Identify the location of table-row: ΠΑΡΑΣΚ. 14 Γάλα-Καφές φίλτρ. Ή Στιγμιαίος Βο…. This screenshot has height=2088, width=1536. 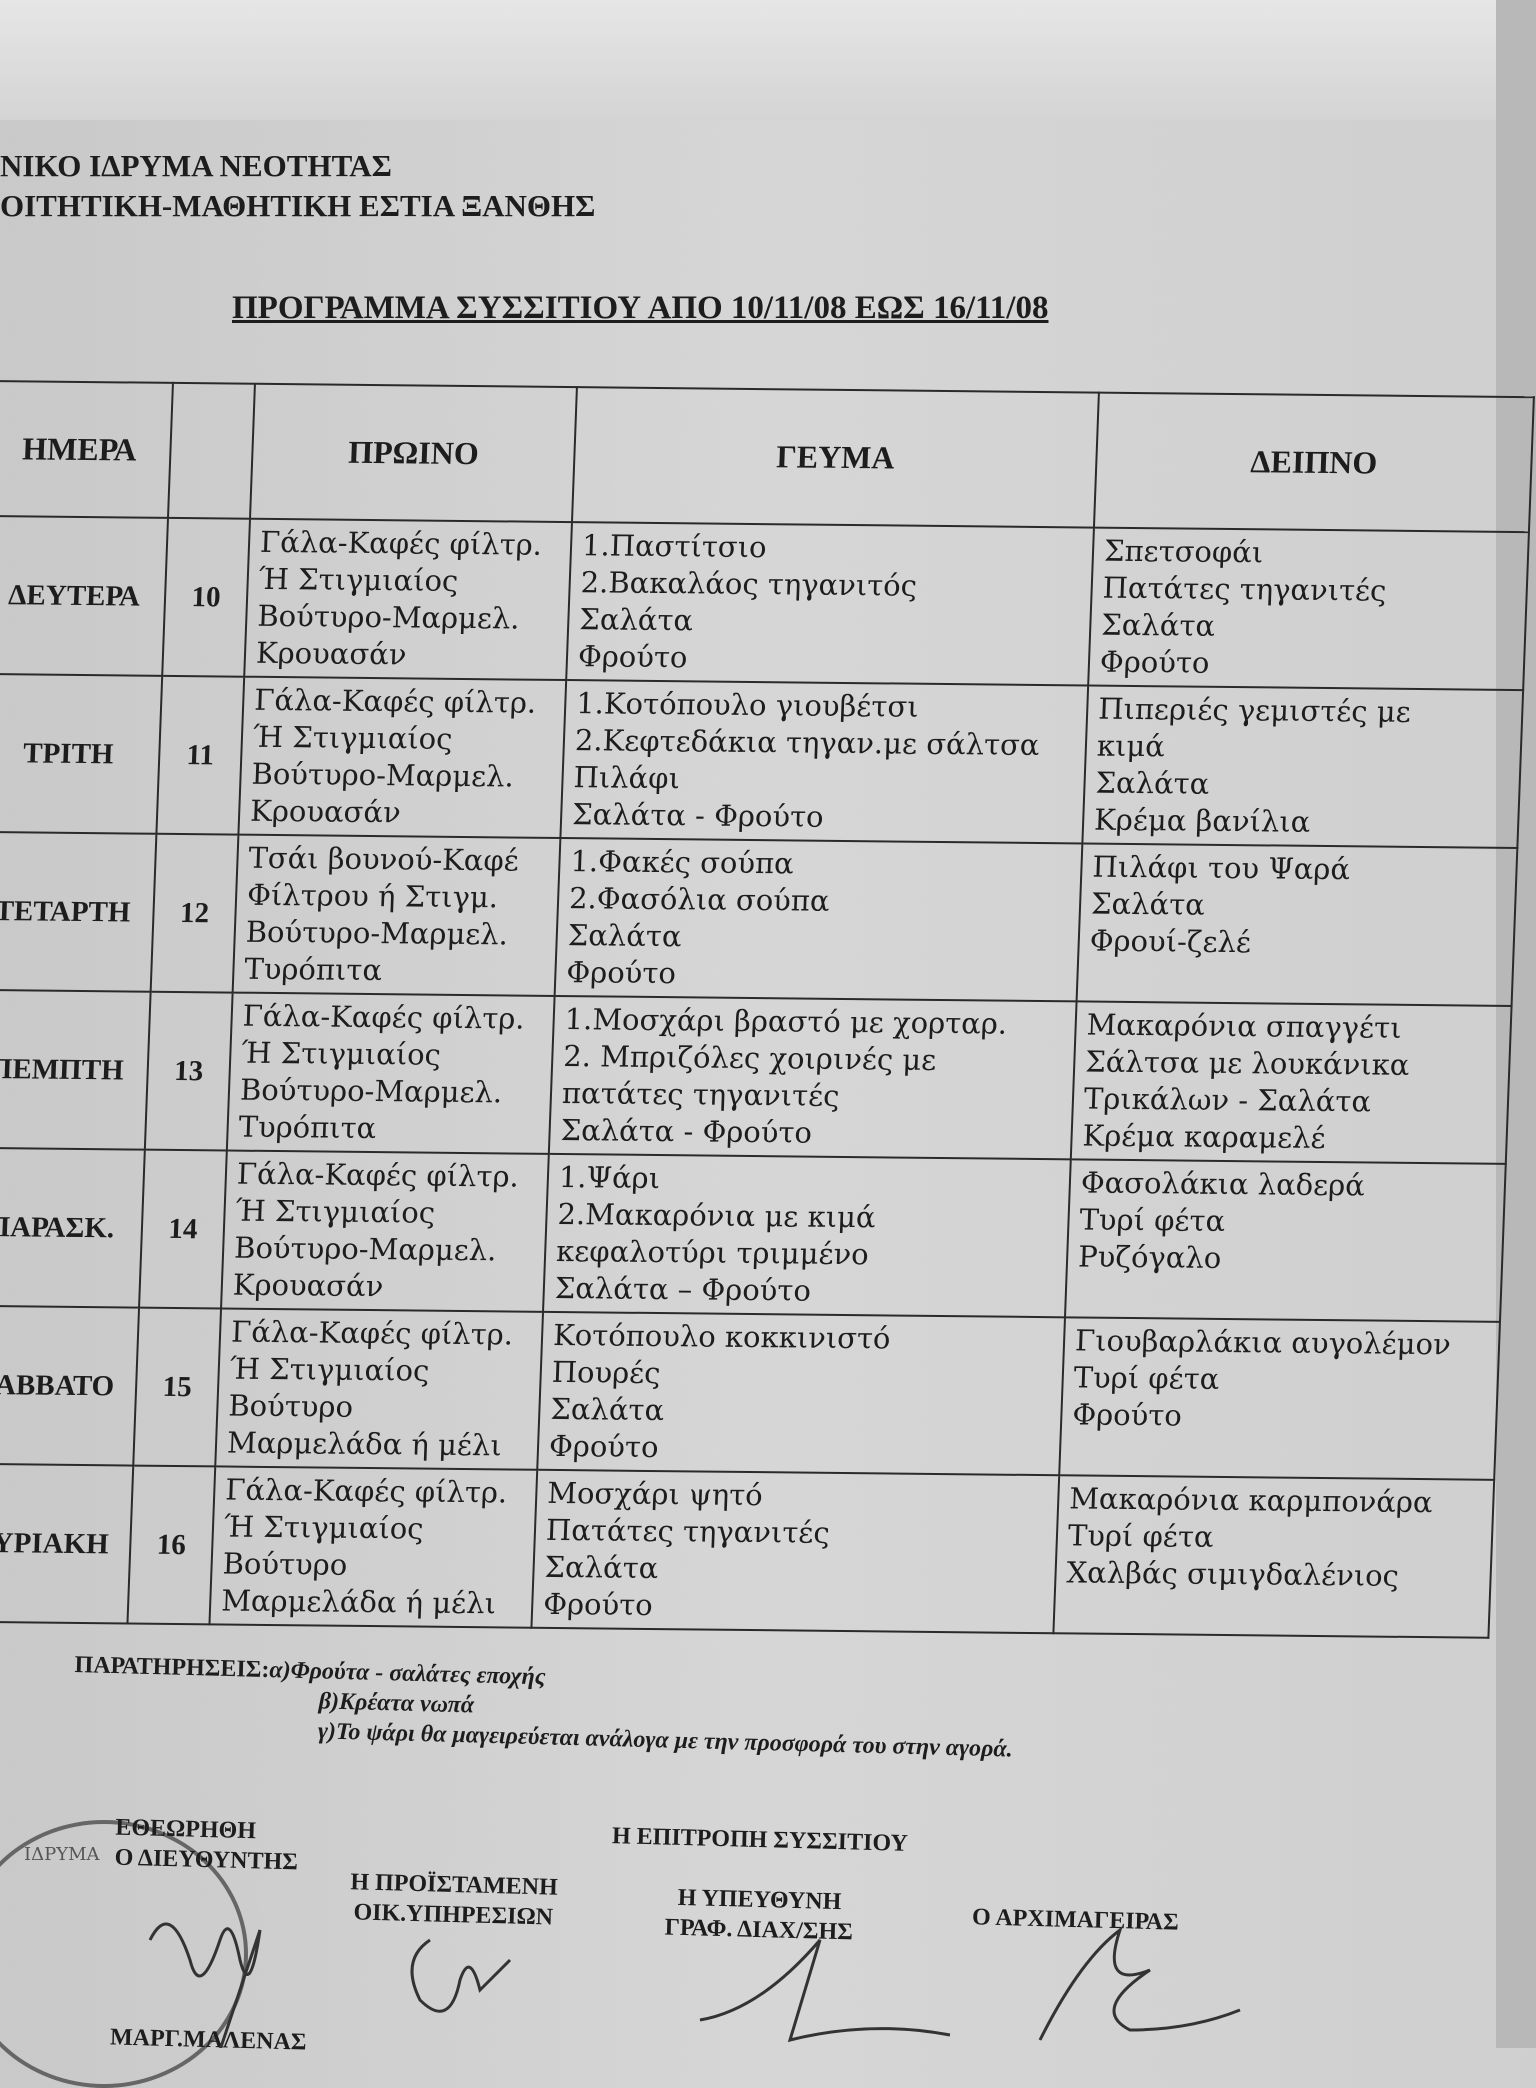
(753, 1234).